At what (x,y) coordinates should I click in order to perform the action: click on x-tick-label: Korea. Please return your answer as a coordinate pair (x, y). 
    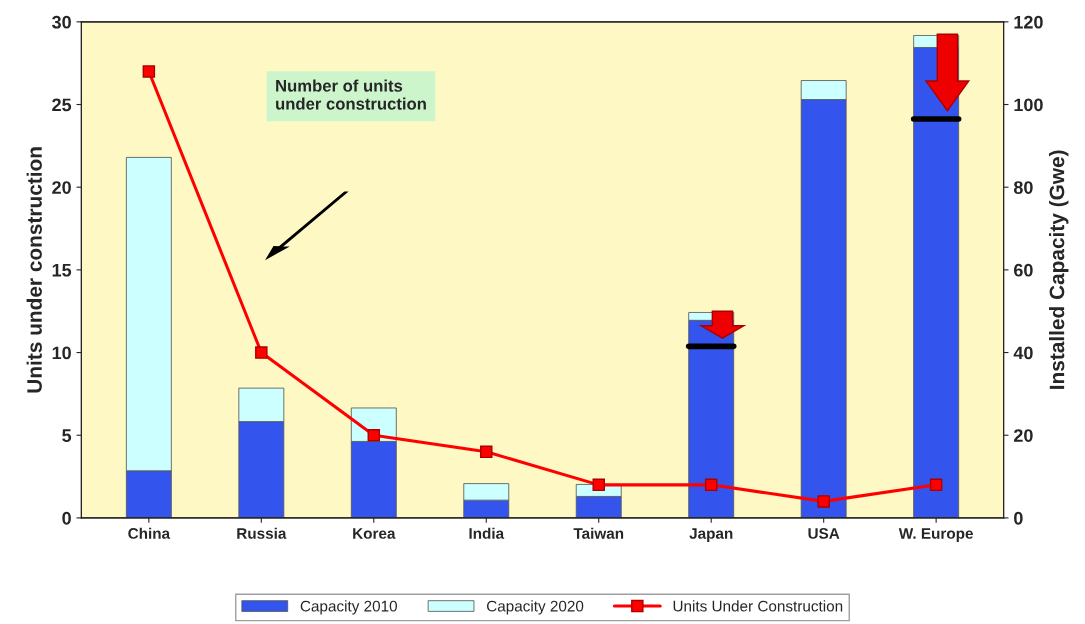
    Looking at the image, I should click on (374, 533).